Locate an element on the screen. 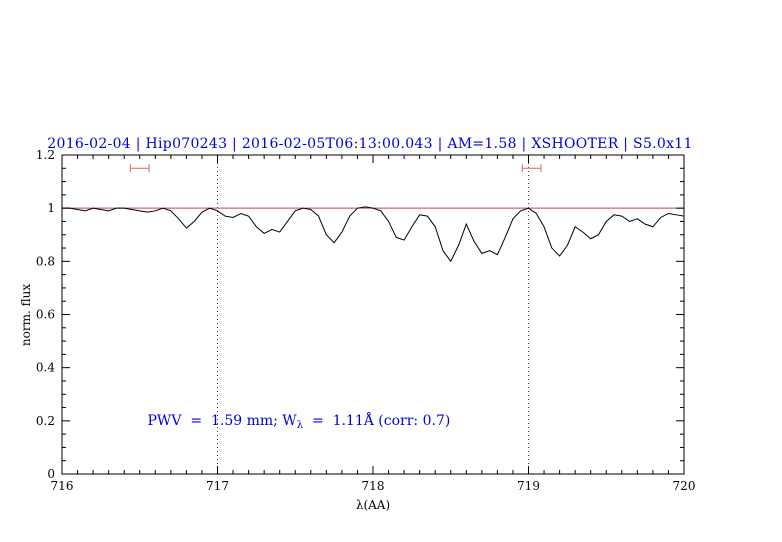 The image size is (782, 542). pwv-annotation-lambda-subscript: λ is located at coordinates (300, 425).